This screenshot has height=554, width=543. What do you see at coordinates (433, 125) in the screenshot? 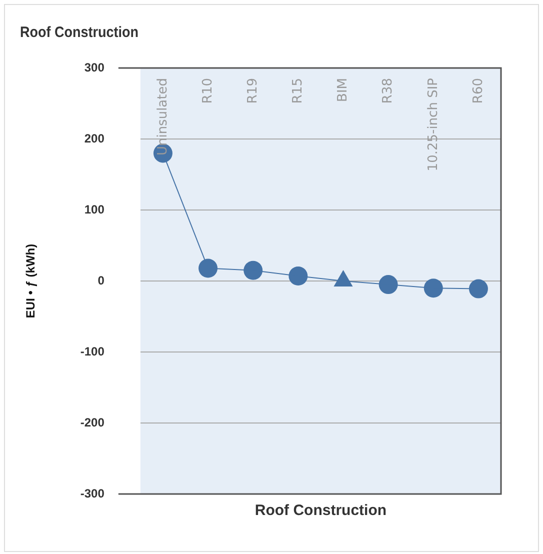
I see `x-tick-label: 10.25-inch SIP` at bounding box center [433, 125].